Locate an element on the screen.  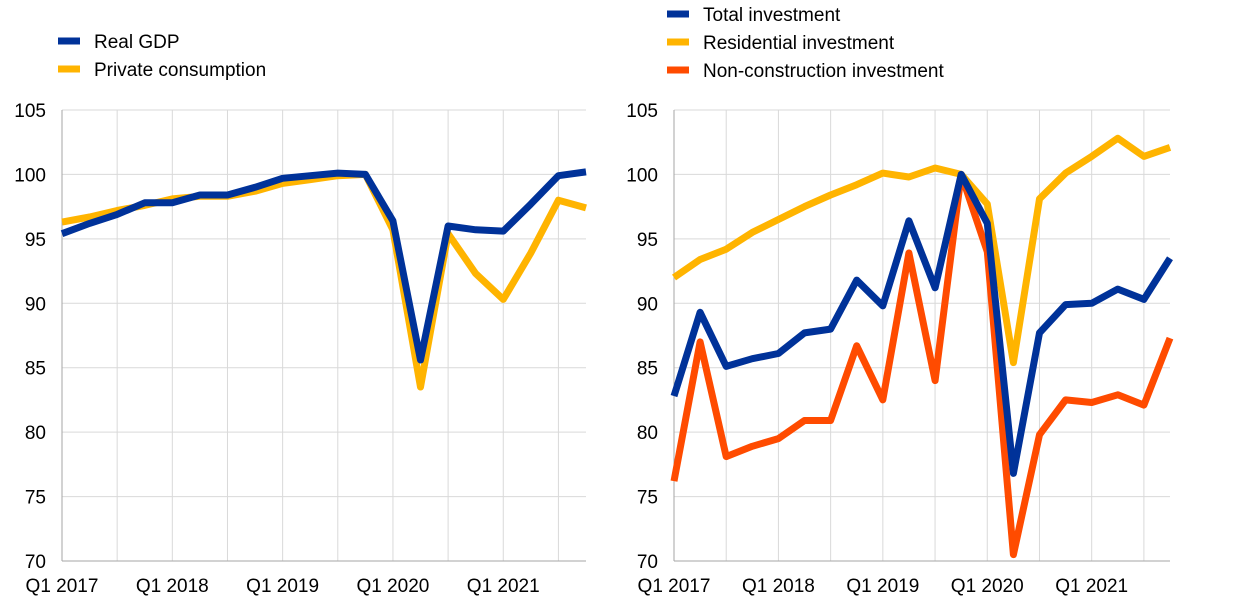
series-line-real-gdp is located at coordinates (323, 266).